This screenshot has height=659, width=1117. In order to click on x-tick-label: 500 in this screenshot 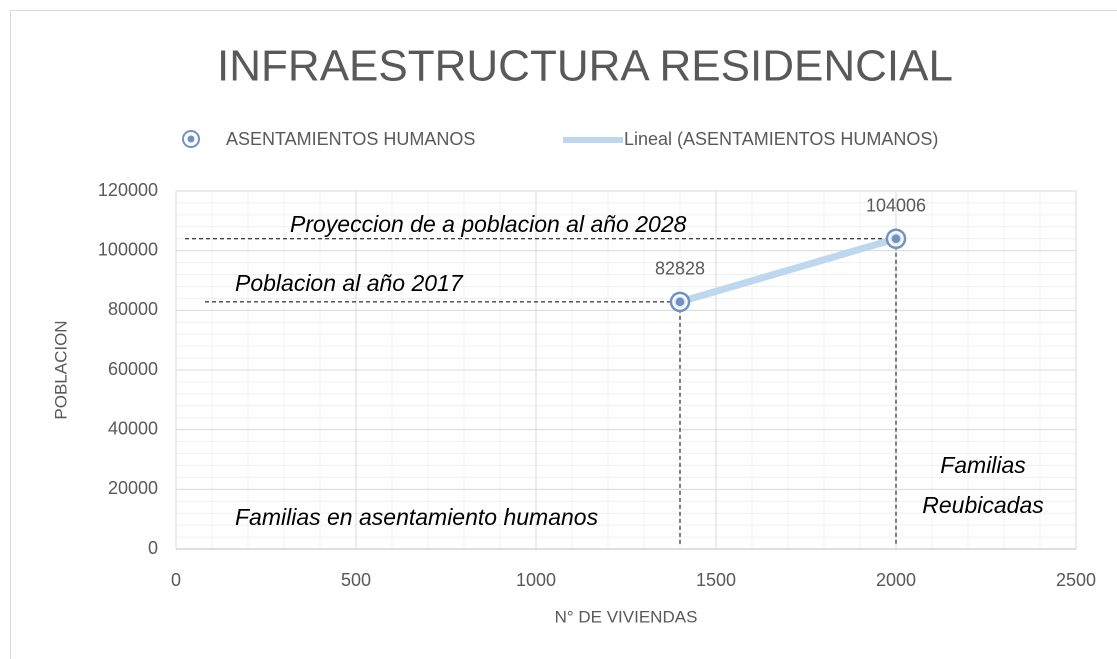, I will do `click(356, 580)`.